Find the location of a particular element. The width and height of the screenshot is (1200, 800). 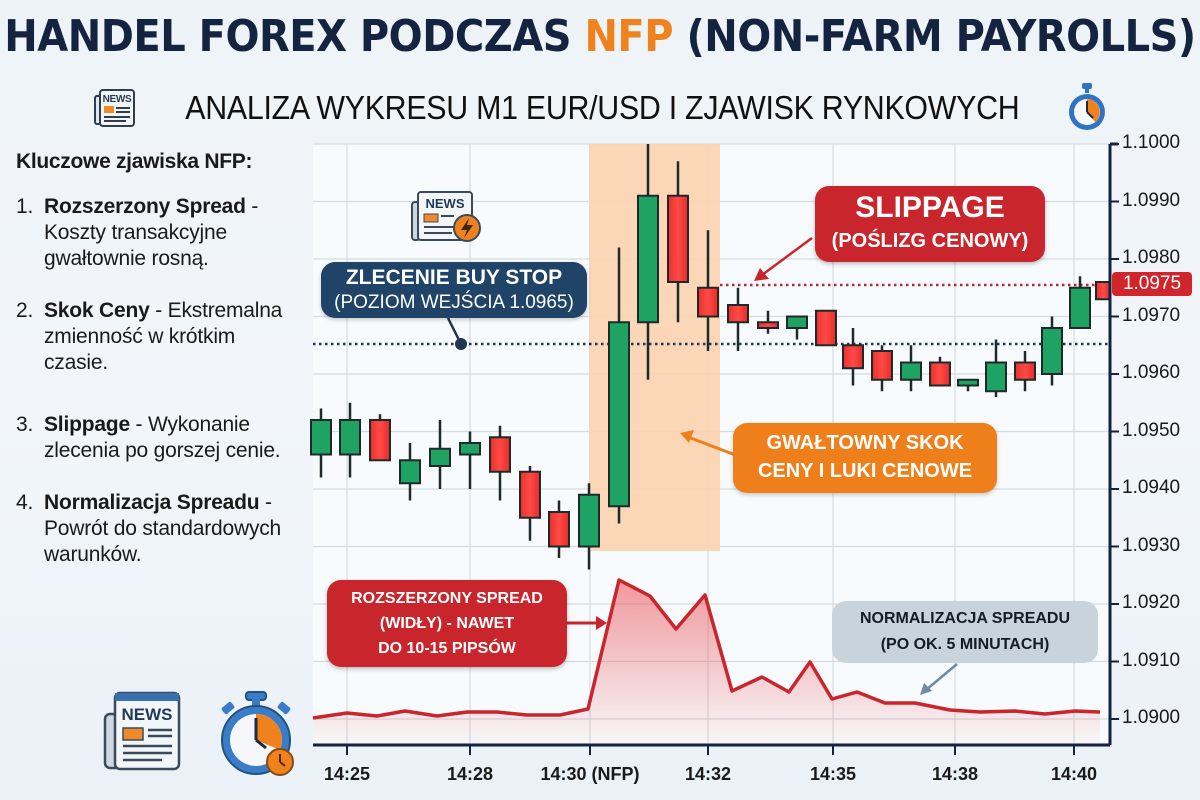

current-price-tag: 1.0975 is located at coordinates (1152, 284).